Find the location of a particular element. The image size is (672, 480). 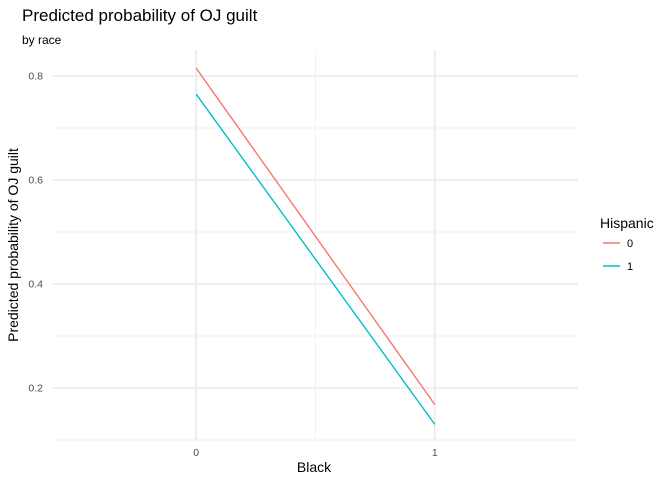

x-axis-title: Black is located at coordinates (314, 467).